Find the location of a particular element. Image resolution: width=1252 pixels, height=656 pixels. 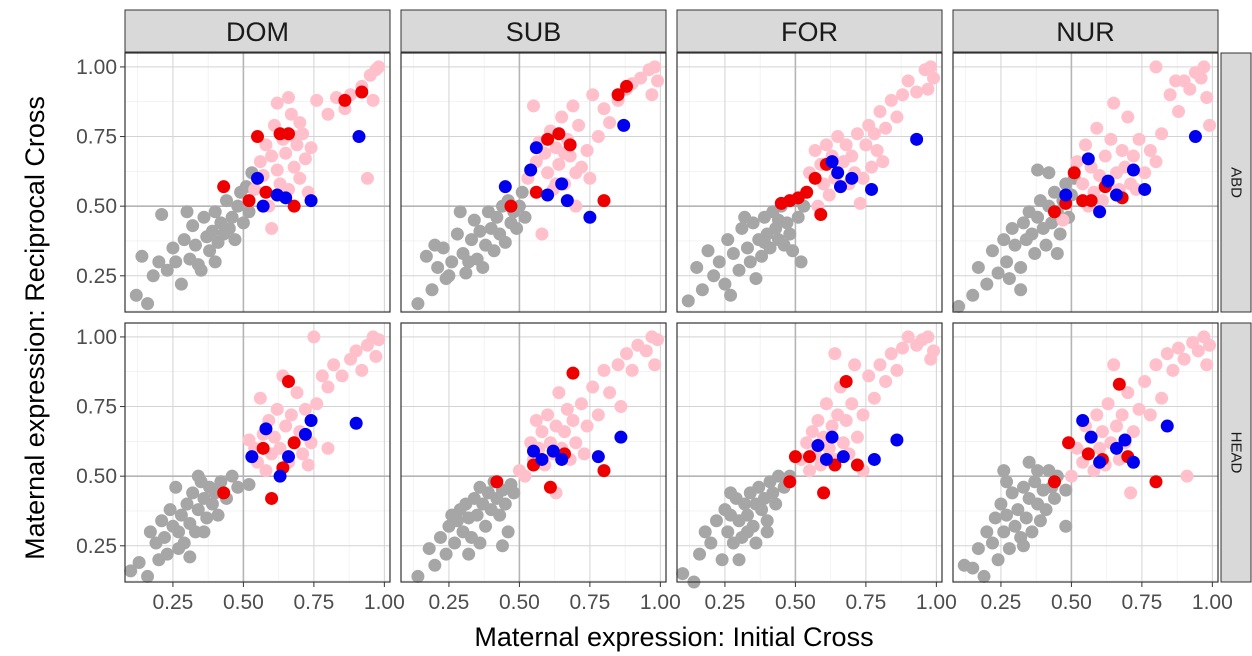

panel-abd-sub is located at coordinates (533, 182).